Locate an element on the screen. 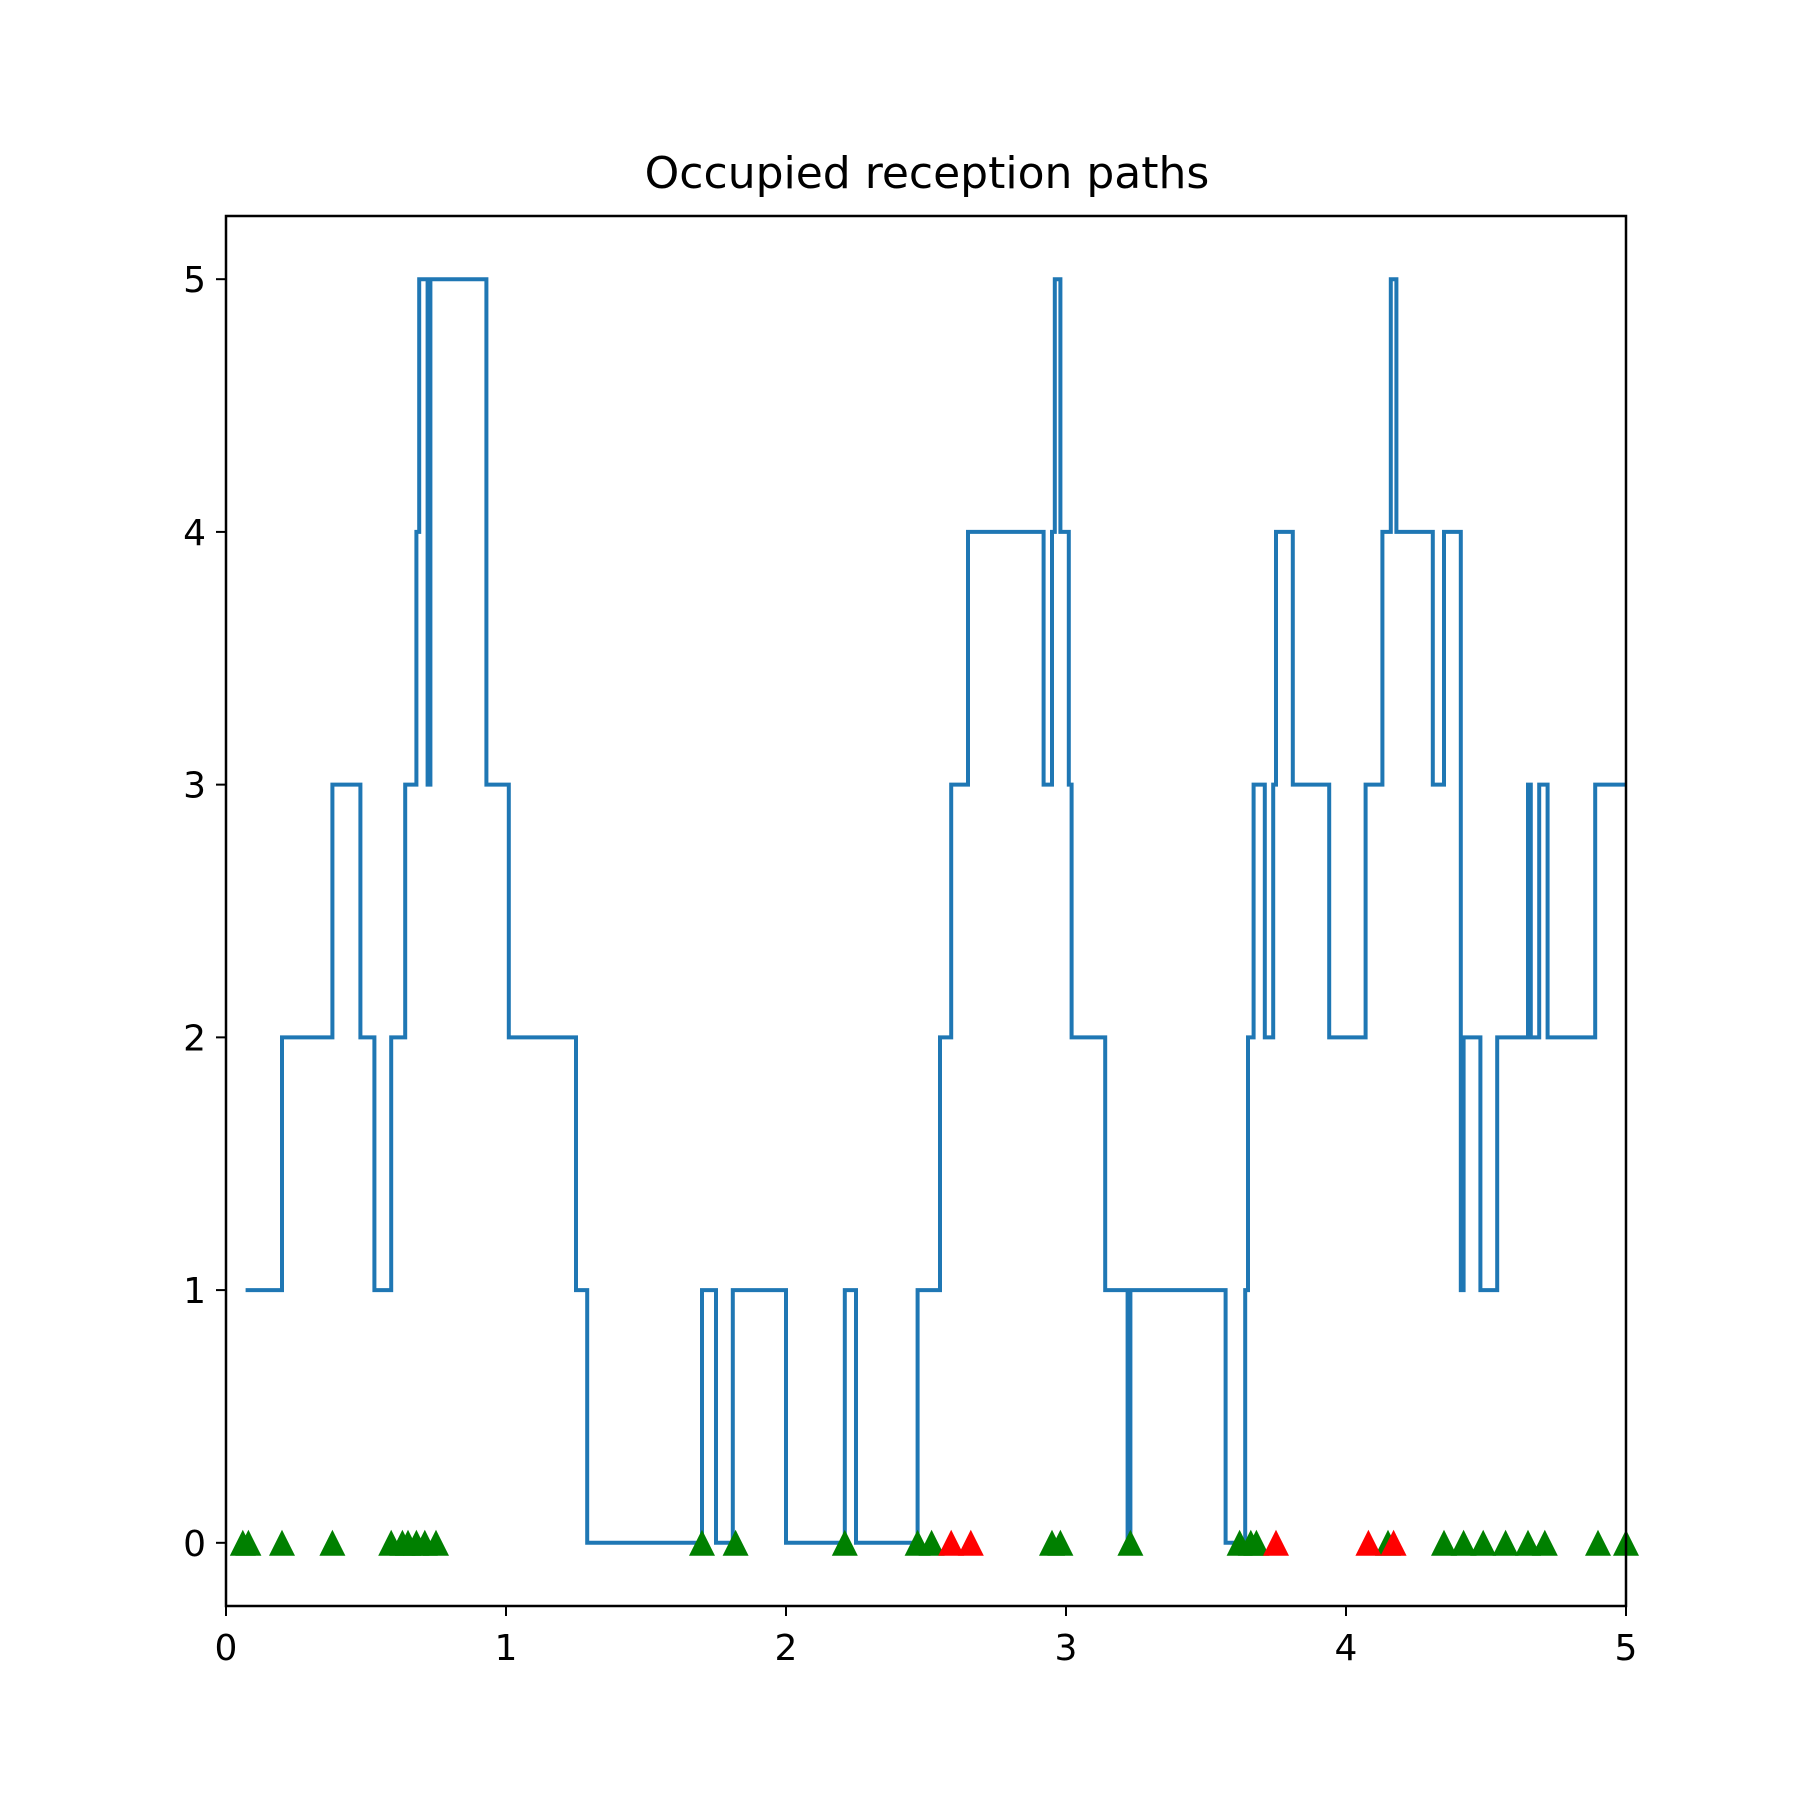  y-tick-label: 5 is located at coordinates (194, 280).